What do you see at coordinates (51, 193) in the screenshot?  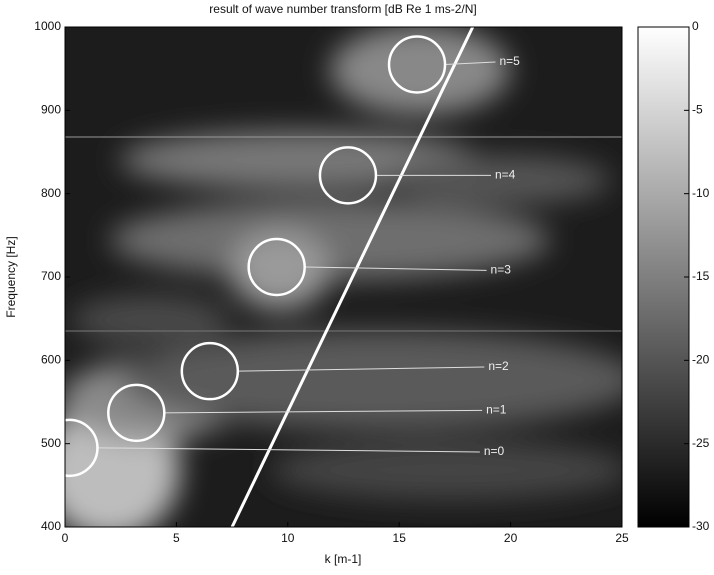 I see `y-tick-label: 800` at bounding box center [51, 193].